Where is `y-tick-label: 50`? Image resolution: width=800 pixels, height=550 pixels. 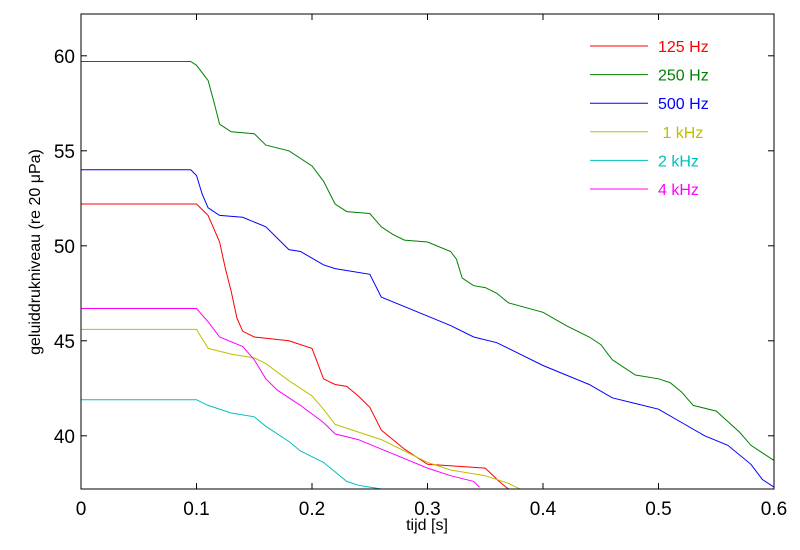
y-tick-label: 50 is located at coordinates (64, 247).